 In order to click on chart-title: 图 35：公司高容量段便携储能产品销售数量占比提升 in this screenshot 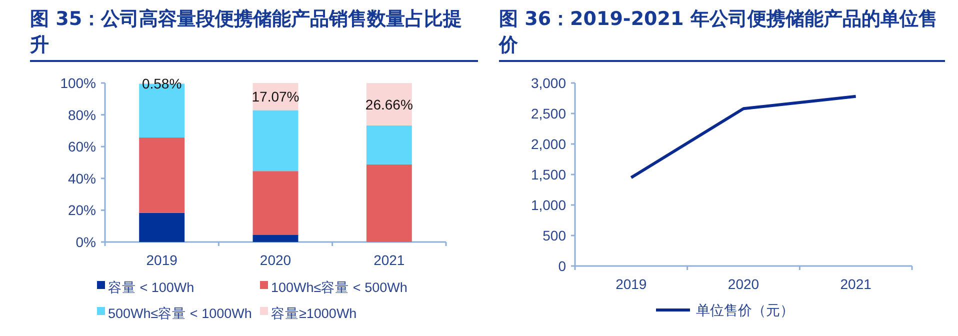, I will do `click(254, 34)`.